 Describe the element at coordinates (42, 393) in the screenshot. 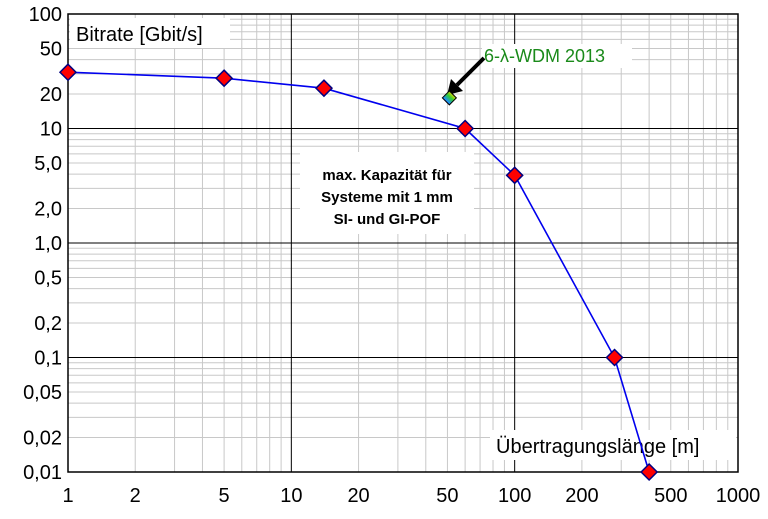

I see `y-tick-label: 0,05` at that location.